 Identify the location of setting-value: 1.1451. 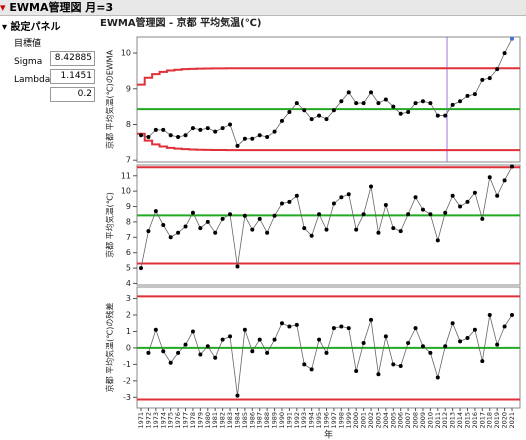
(72, 76).